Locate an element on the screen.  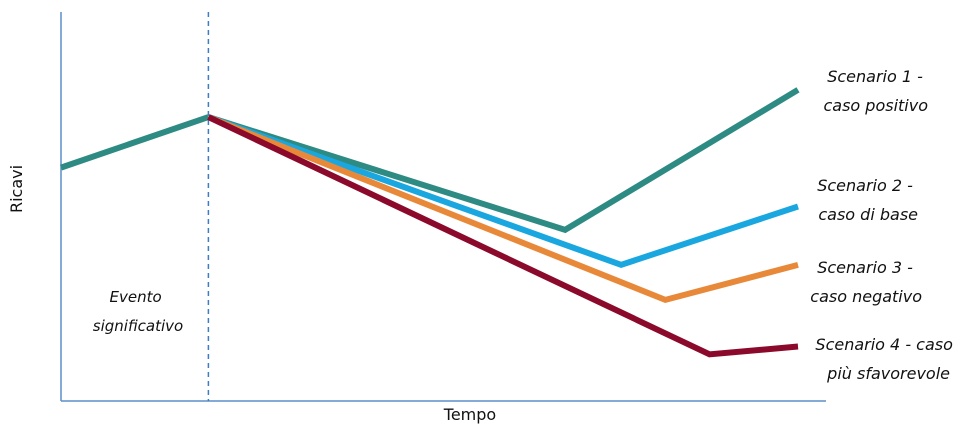
series-label-1-line-2: caso positivo is located at coordinates (875, 105).